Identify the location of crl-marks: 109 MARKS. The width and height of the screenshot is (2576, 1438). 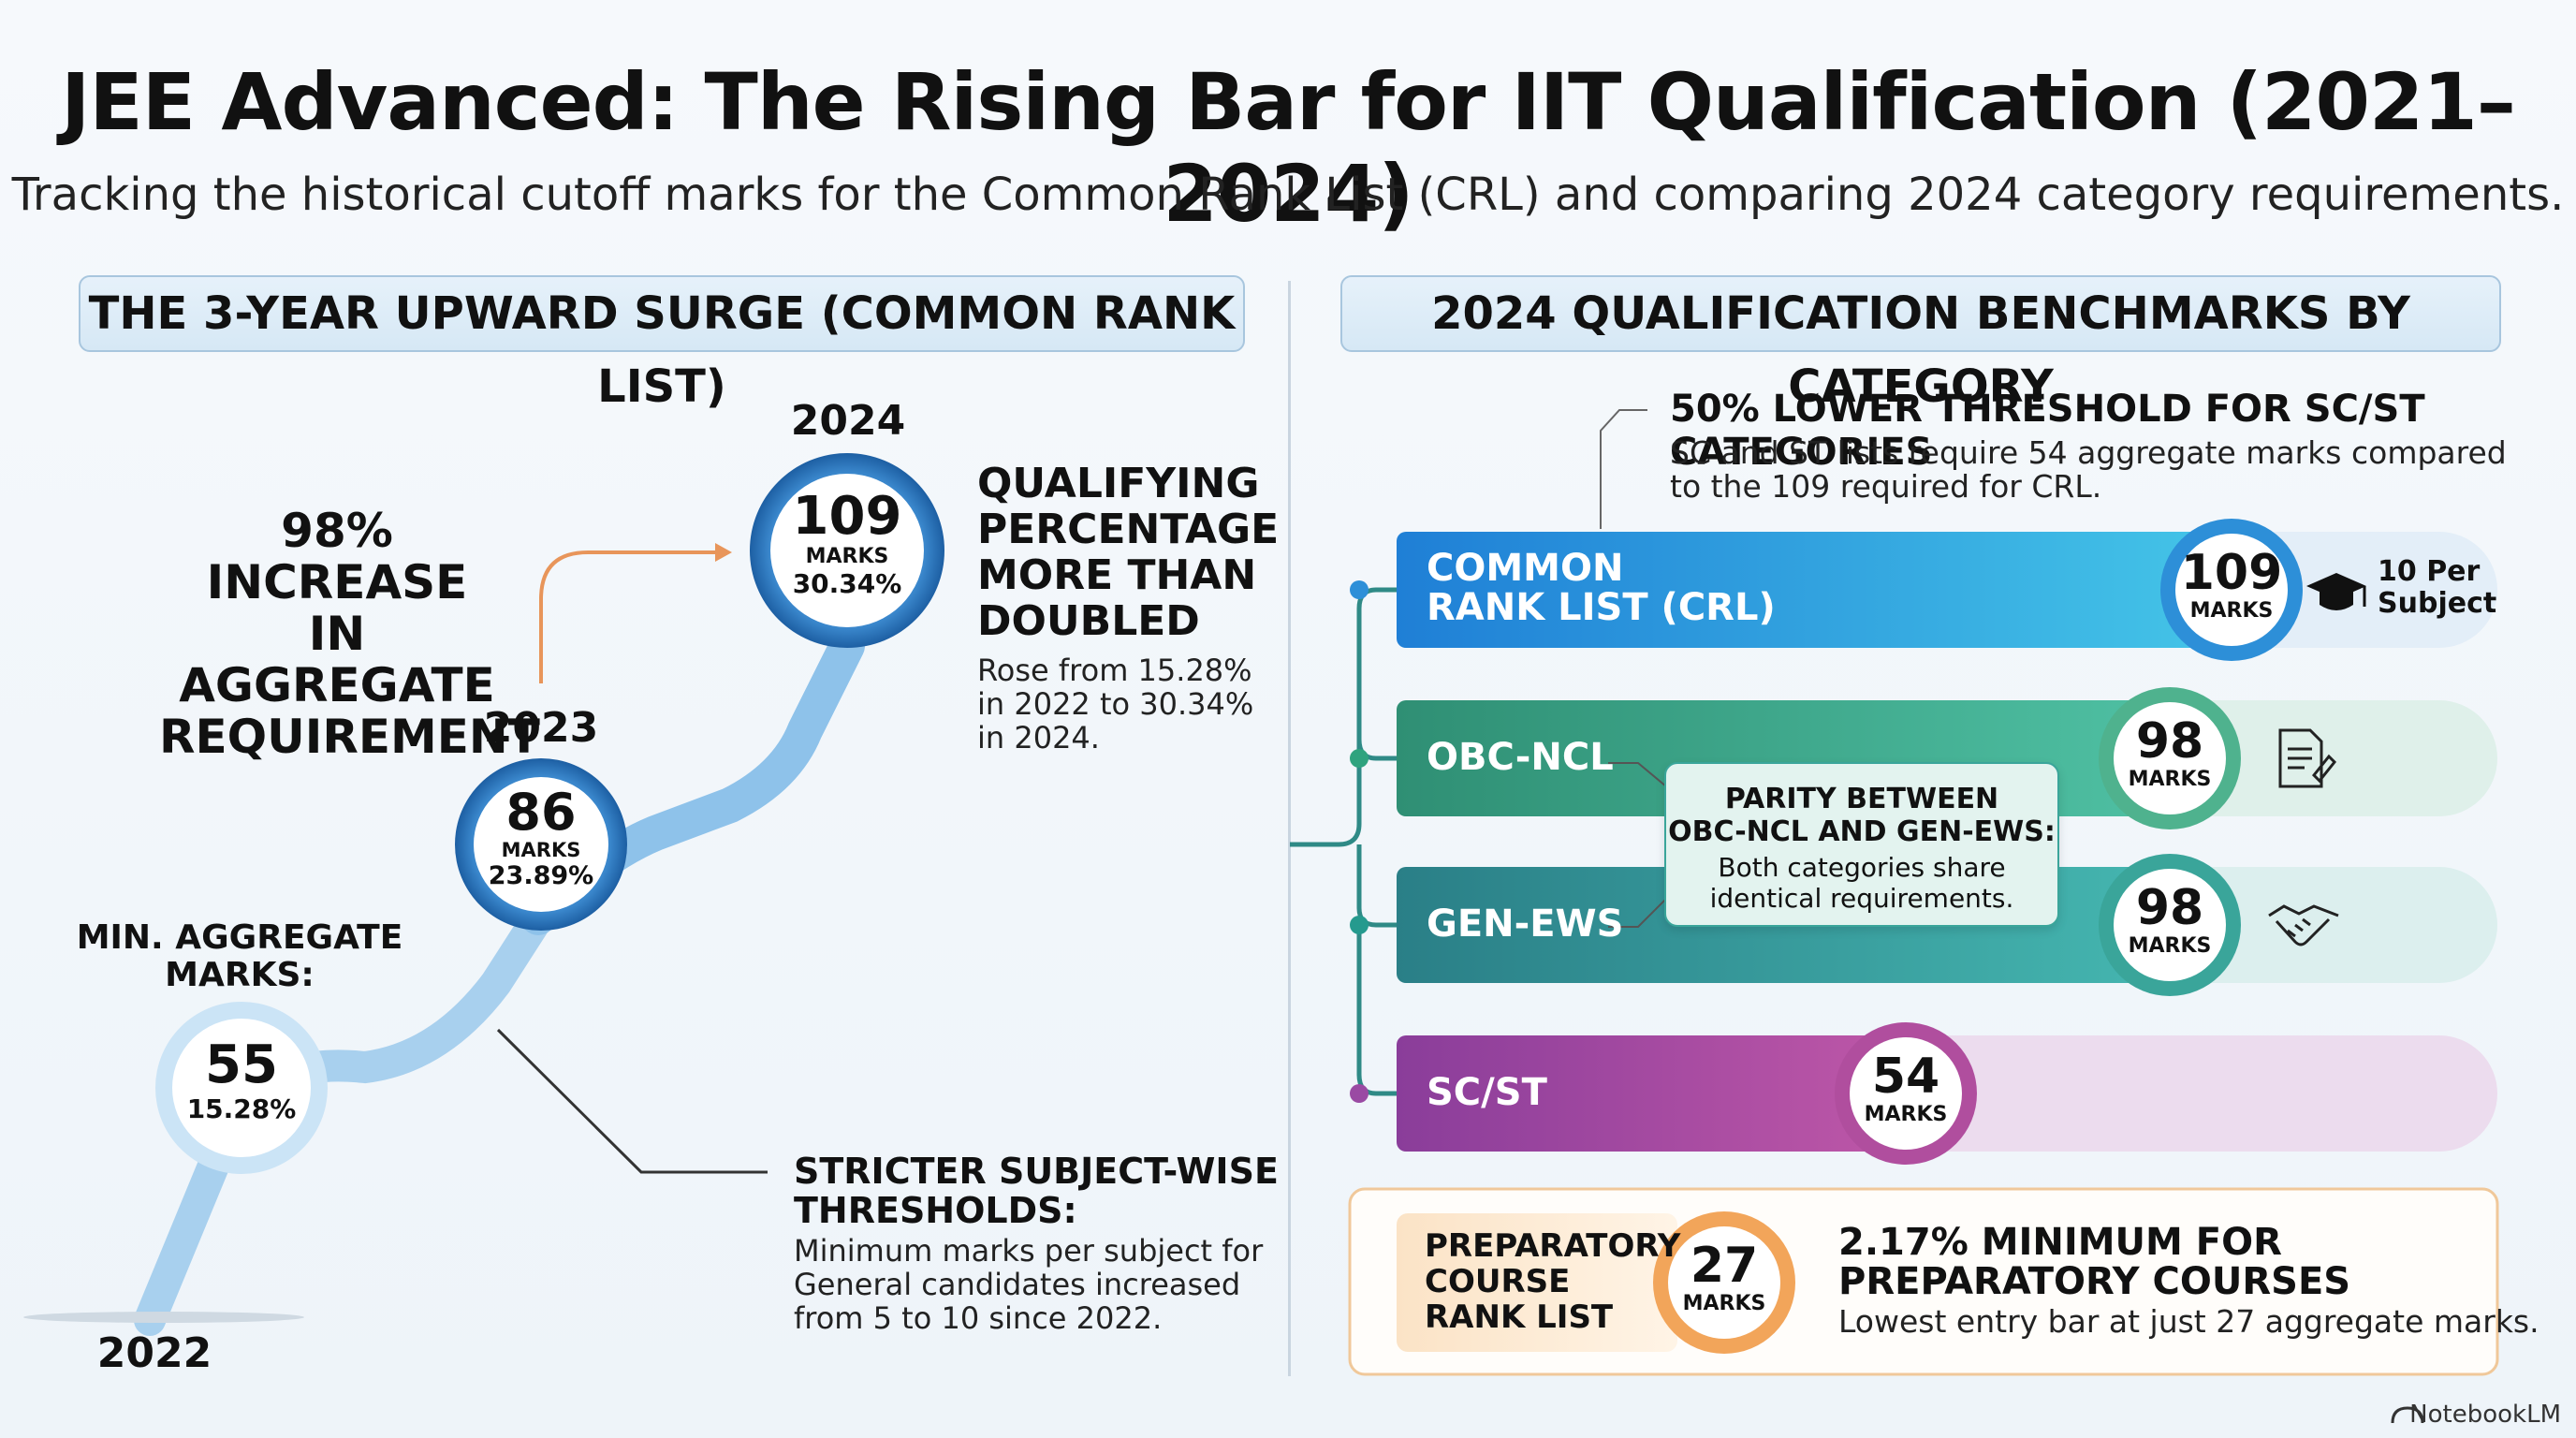
(2231, 585).